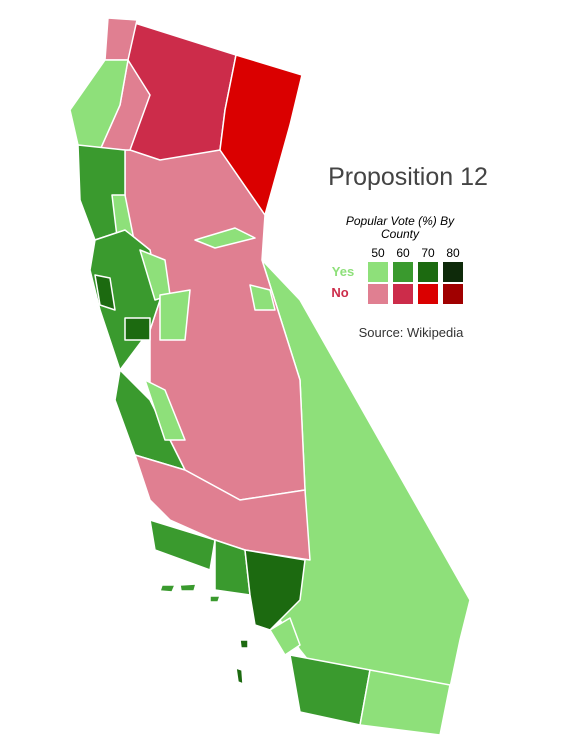 The height and width of the screenshot is (749, 579). What do you see at coordinates (453, 253) in the screenshot?
I see `legend-threshold: 80` at bounding box center [453, 253].